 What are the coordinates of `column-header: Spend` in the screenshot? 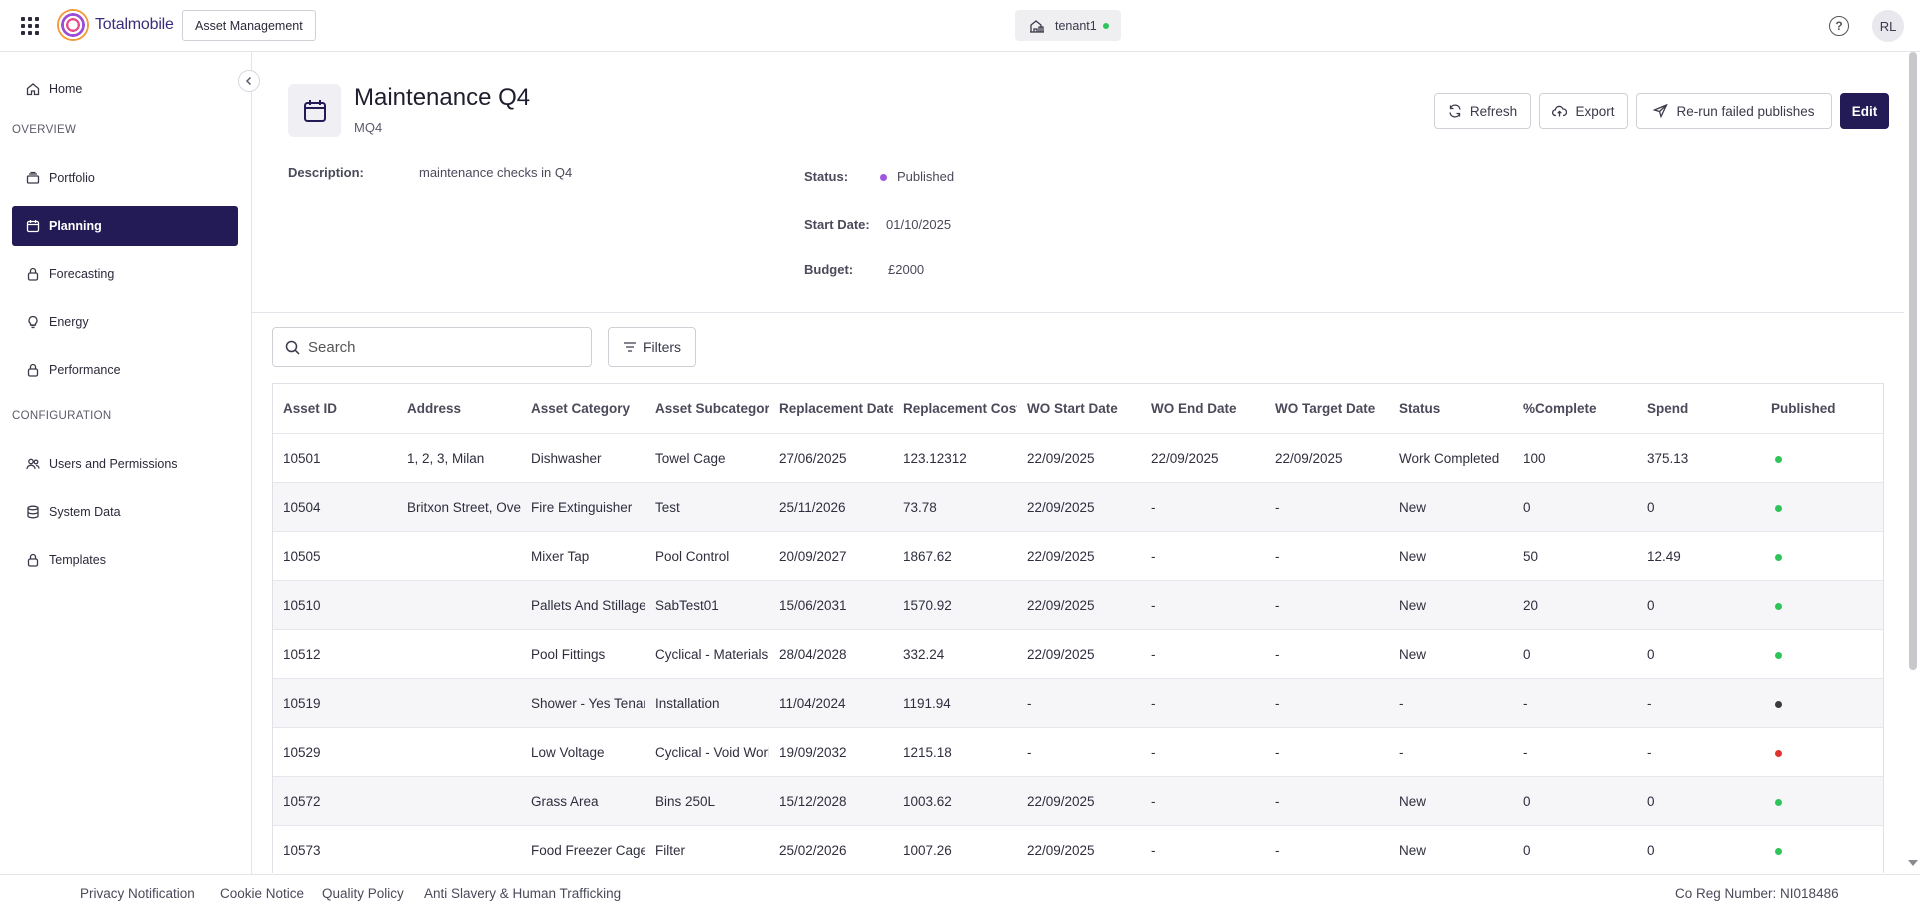 It's located at (1668, 408).